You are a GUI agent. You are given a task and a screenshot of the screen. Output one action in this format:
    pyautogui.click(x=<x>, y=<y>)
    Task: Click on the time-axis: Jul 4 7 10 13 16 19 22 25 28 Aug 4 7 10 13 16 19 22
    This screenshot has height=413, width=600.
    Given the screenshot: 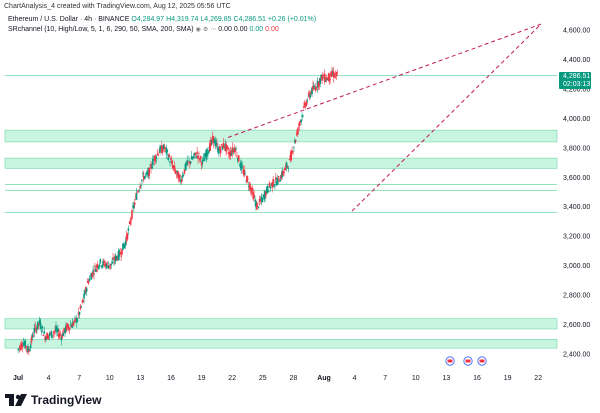 What is the action you would take?
    pyautogui.click(x=277, y=378)
    